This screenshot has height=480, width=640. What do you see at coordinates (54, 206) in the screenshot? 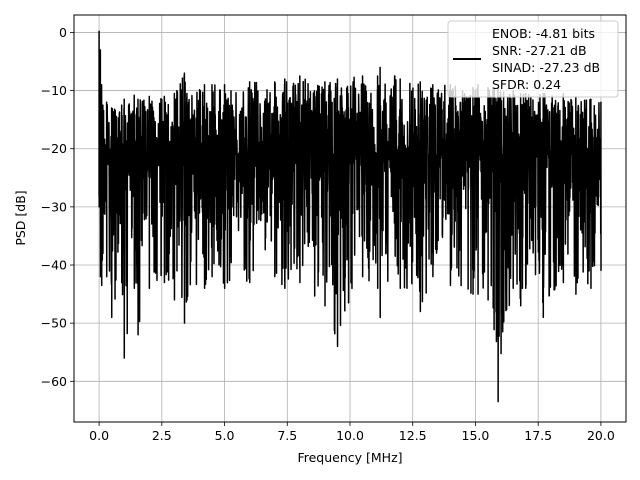
I see `y-tick-label: −30` at bounding box center [54, 206].